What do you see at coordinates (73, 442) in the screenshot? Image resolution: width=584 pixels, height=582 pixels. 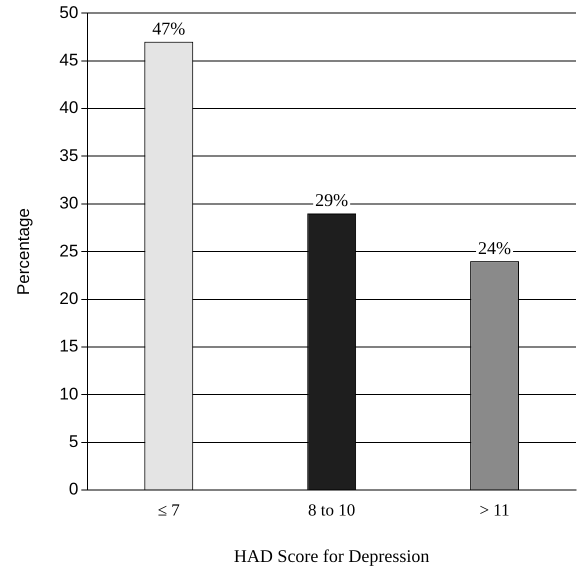 I see `y-tick-label: 5` at bounding box center [73, 442].